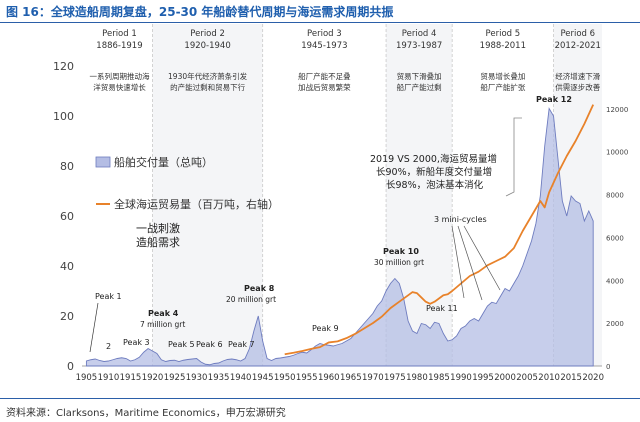  I want to click on period-desc-1-2: 洋贸易快速增长, so click(119, 87).